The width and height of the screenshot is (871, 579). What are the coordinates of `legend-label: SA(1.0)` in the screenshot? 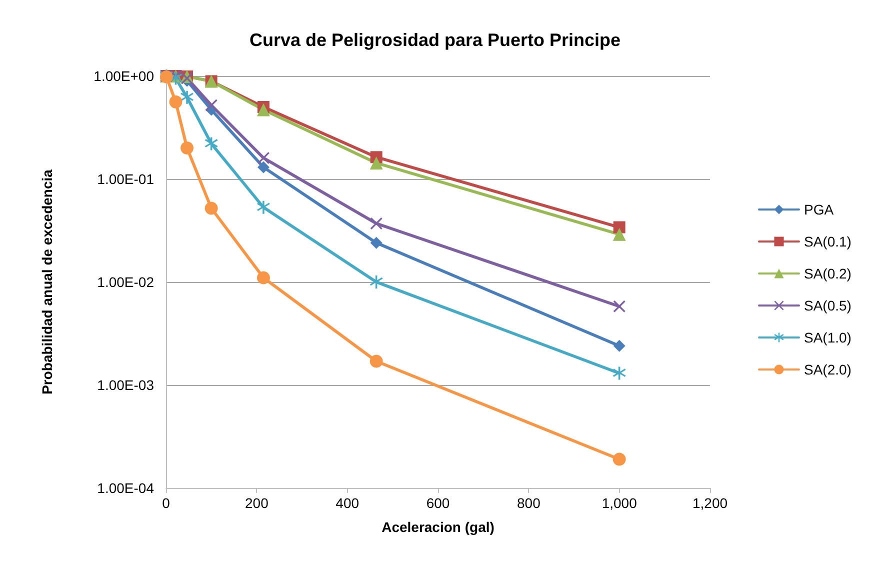 It's located at (828, 338).